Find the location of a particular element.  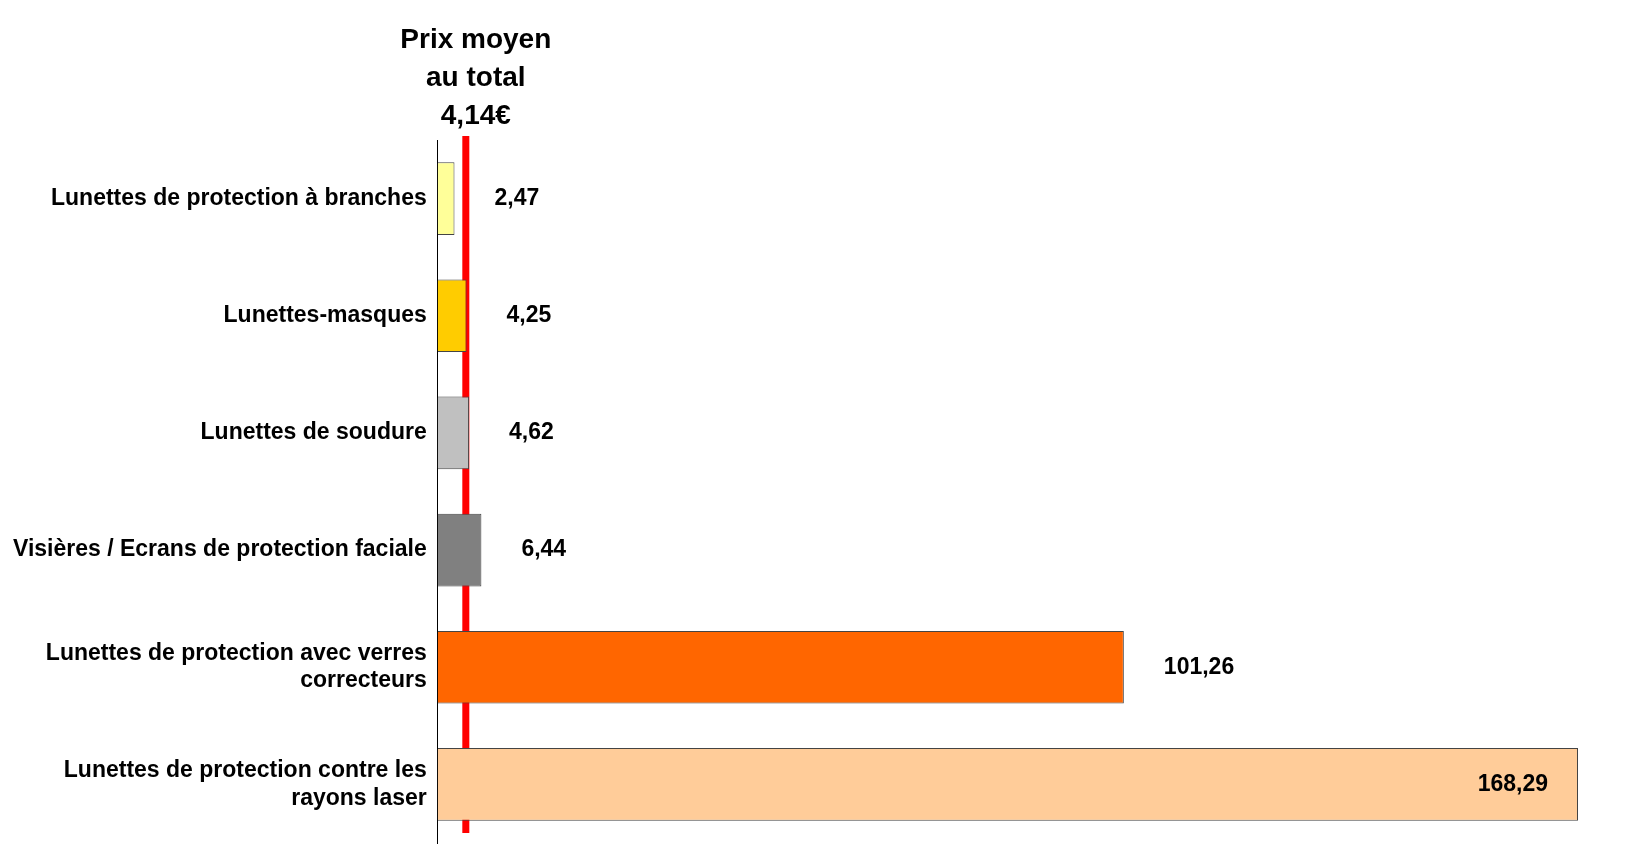

data-label: 4,25 is located at coordinates (529, 314).